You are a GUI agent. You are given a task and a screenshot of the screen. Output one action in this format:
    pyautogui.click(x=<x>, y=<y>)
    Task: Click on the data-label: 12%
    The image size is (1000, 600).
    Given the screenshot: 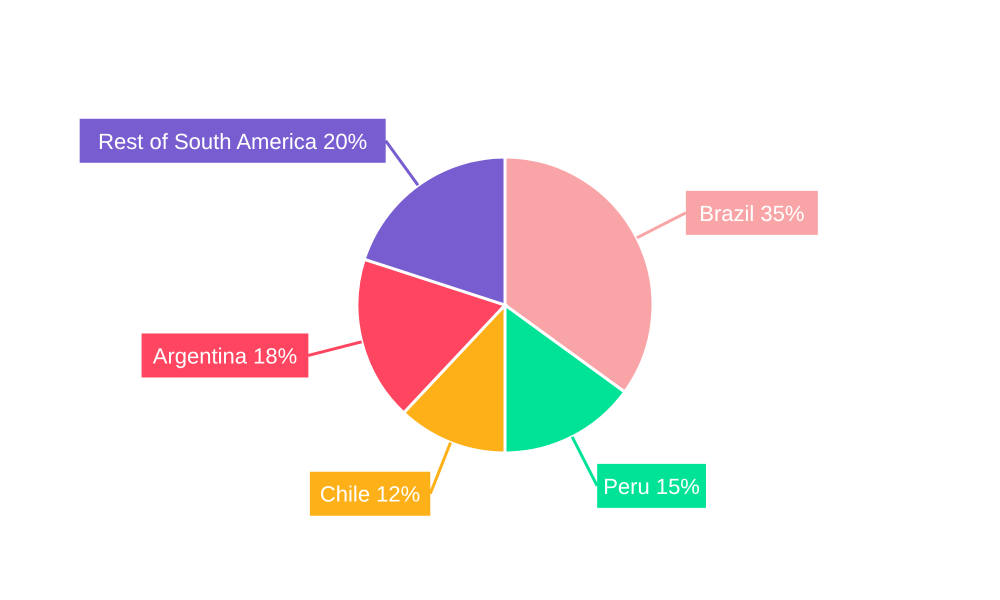 What is the action you would take?
    pyautogui.click(x=398, y=493)
    